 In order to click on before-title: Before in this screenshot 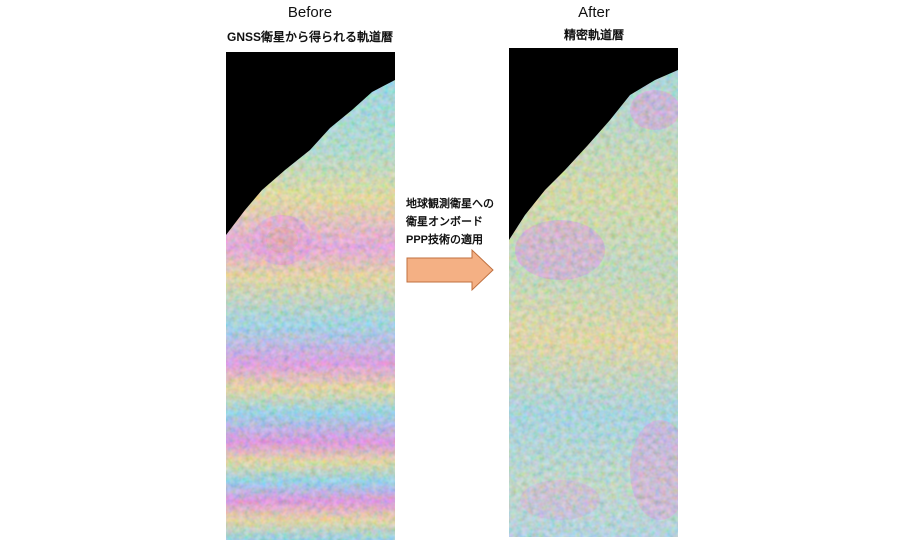, I will do `click(310, 12)`.